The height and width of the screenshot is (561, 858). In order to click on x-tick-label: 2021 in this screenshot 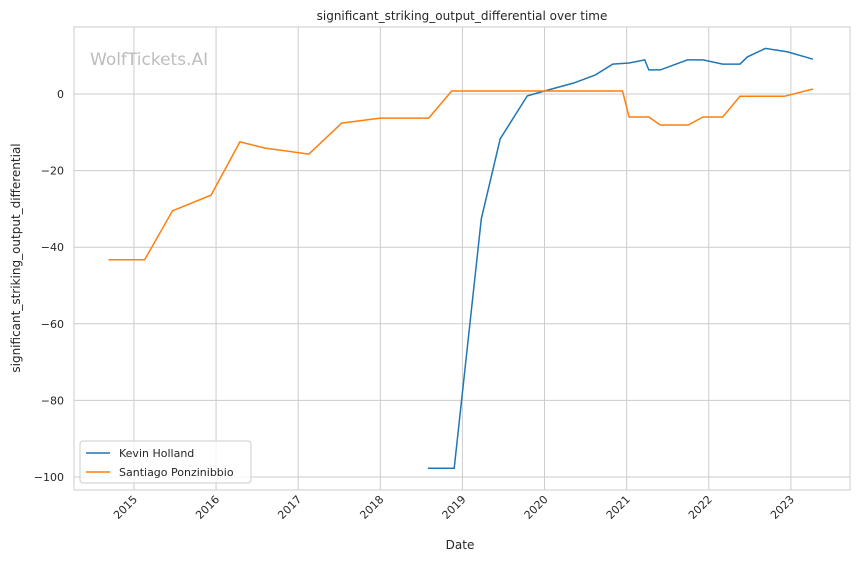, I will do `click(618, 507)`.